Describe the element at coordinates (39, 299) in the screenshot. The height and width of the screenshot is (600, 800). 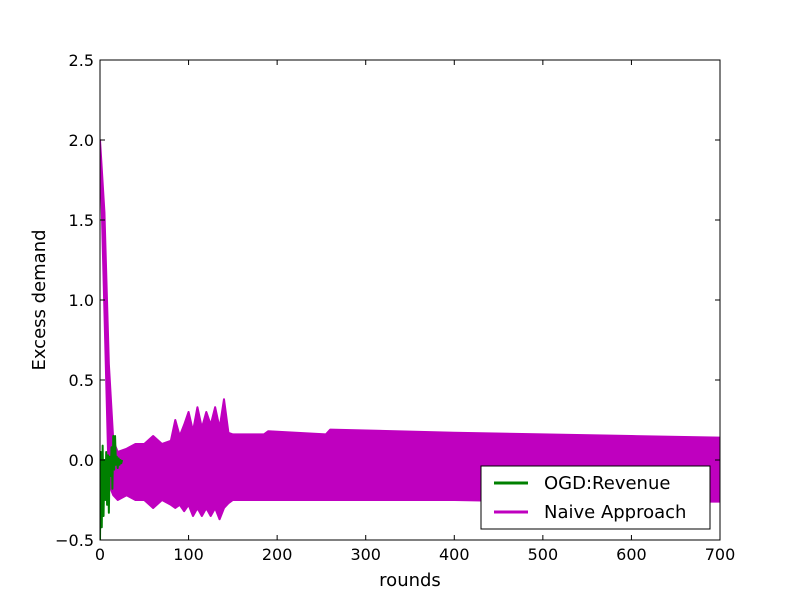
I see `y-axis-label: Excess demand` at that location.